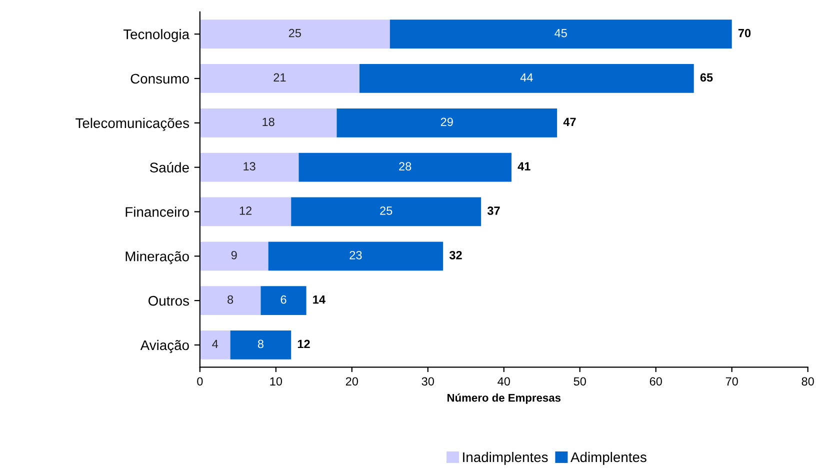 Image resolution: width=816 pixels, height=475 pixels. I want to click on y-tick-label: Tecnologia, so click(156, 35).